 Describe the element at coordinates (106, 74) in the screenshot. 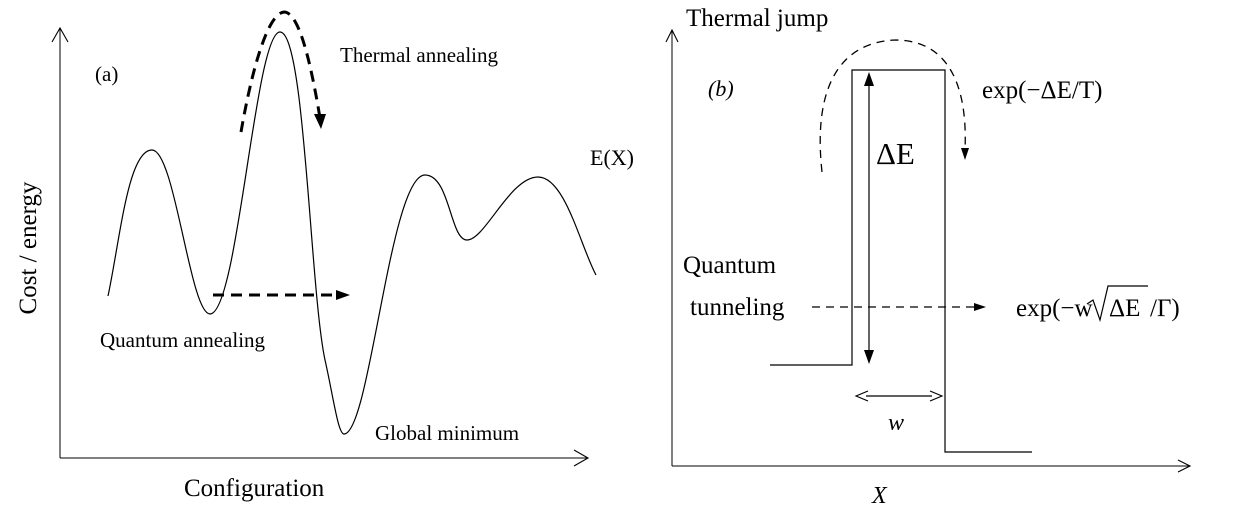

I see `panel-a-tag: (a)` at that location.